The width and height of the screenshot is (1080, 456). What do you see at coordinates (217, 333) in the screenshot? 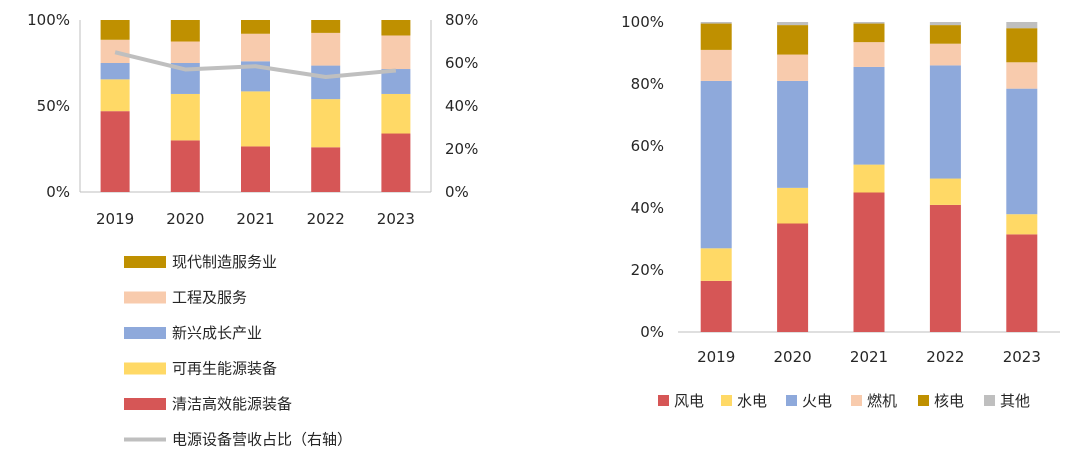
I see `legend-label: 新兴成长产业` at bounding box center [217, 333].